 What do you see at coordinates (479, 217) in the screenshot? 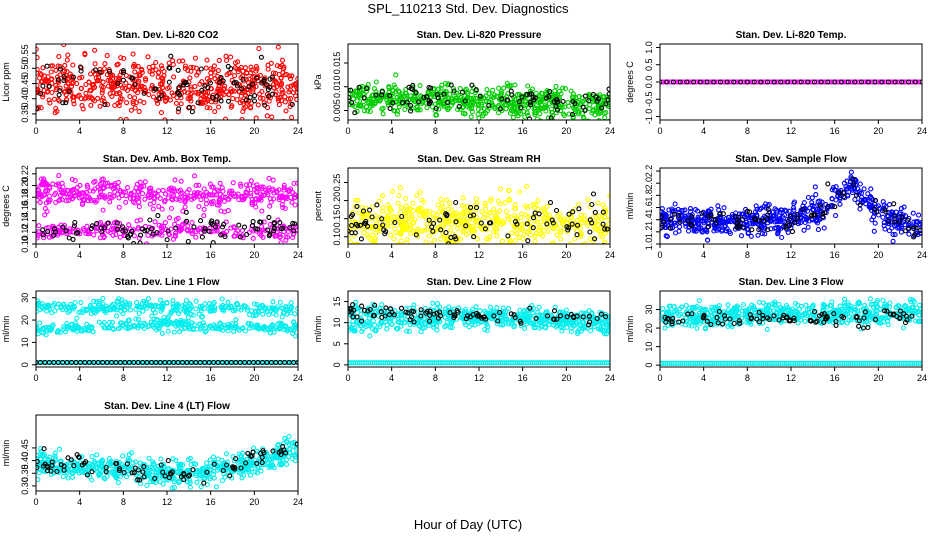
I see `data-points` at bounding box center [479, 217].